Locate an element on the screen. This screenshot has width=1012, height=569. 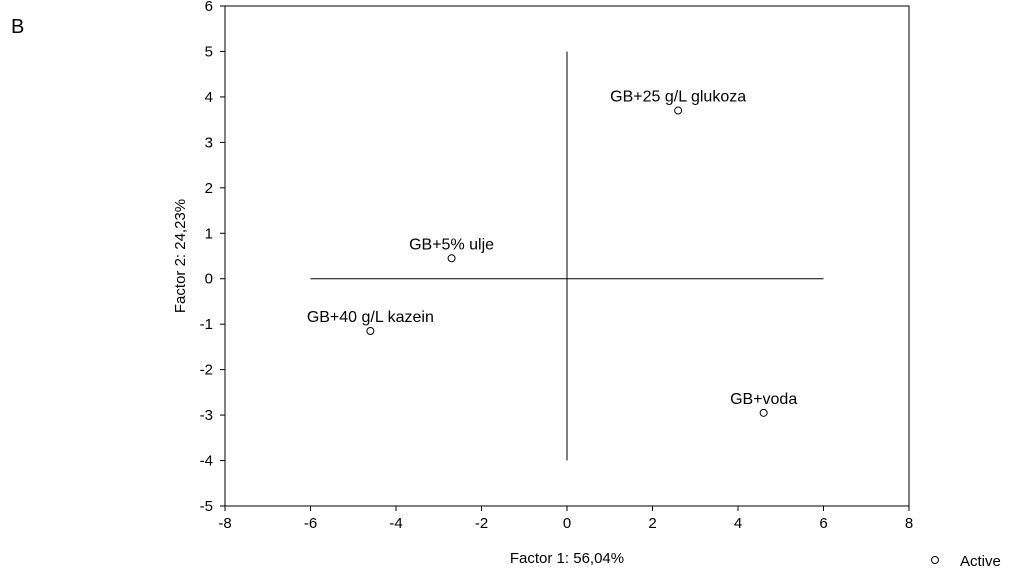
y-tick-label: 6 is located at coordinates (209, 7).